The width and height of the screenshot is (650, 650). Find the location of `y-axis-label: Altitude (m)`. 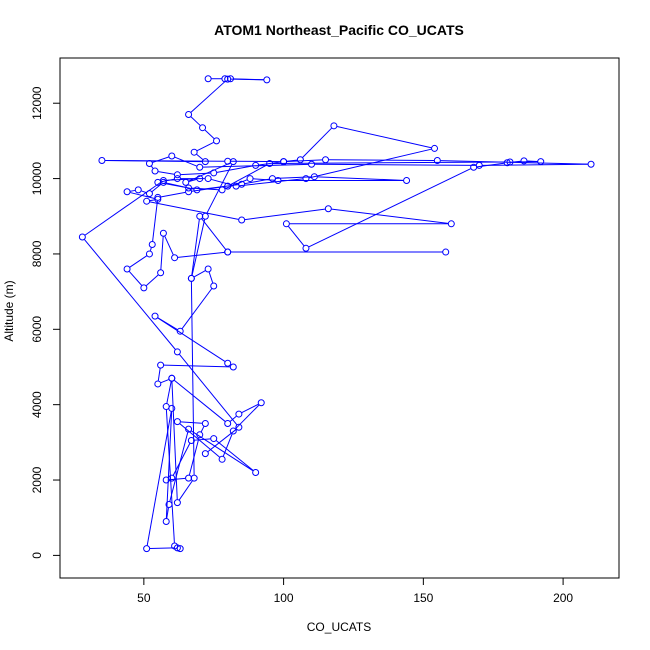

y-axis-label: Altitude (m) is located at coordinates (9, 310).